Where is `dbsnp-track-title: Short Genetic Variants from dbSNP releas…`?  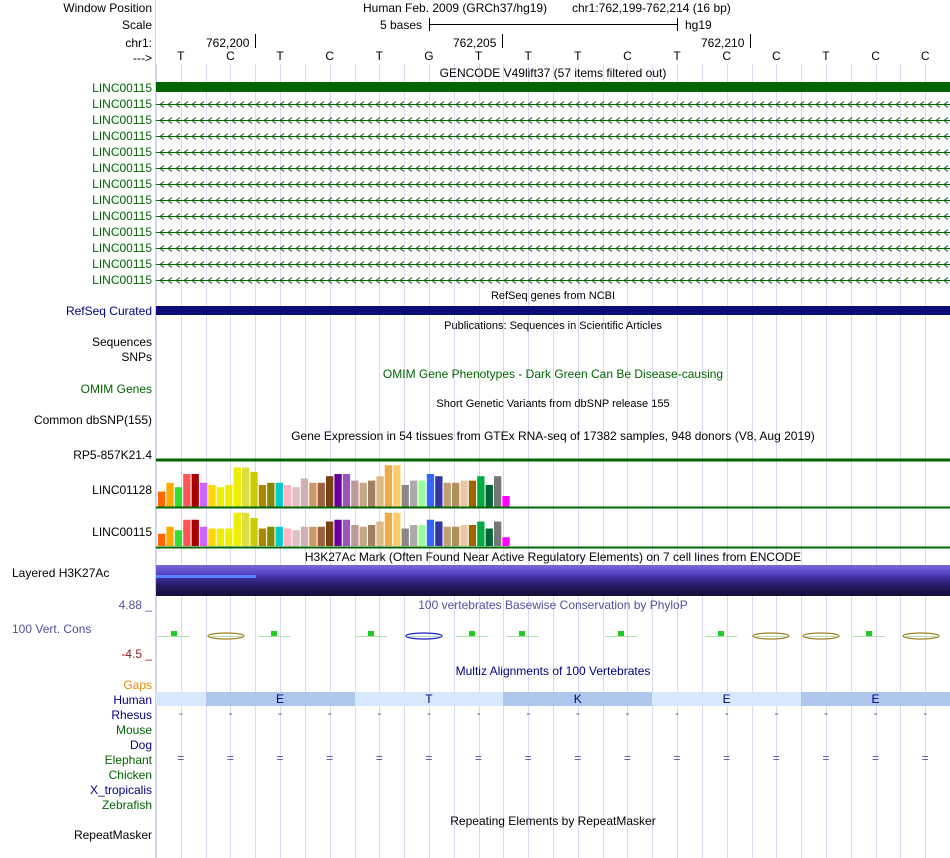
dbsnp-track-title: Short Genetic Variants from dbSNP releas… is located at coordinates (553, 404).